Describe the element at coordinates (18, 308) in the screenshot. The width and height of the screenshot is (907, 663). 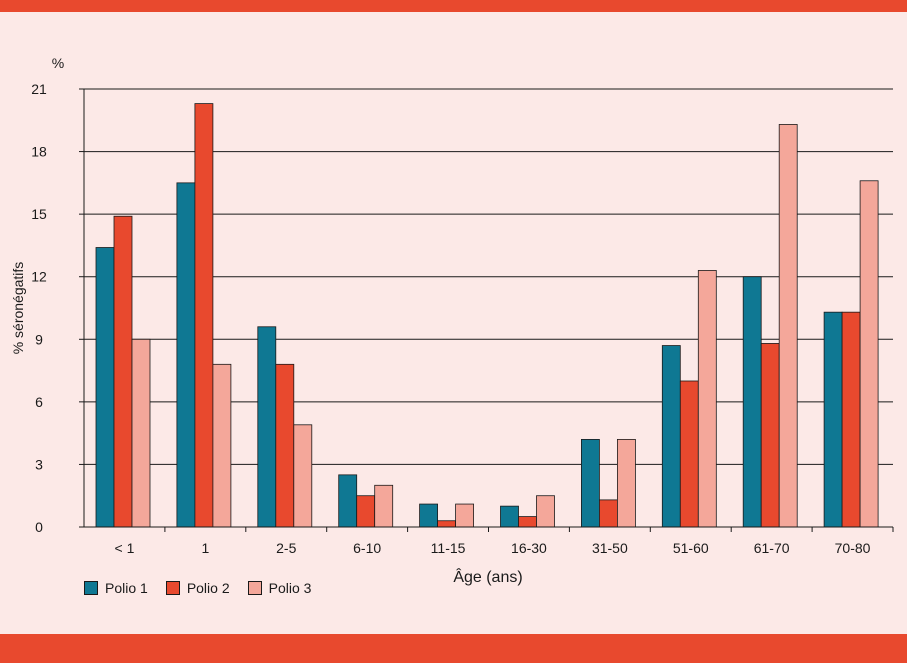
I see `y-axis-title: % séronégatifs` at that location.